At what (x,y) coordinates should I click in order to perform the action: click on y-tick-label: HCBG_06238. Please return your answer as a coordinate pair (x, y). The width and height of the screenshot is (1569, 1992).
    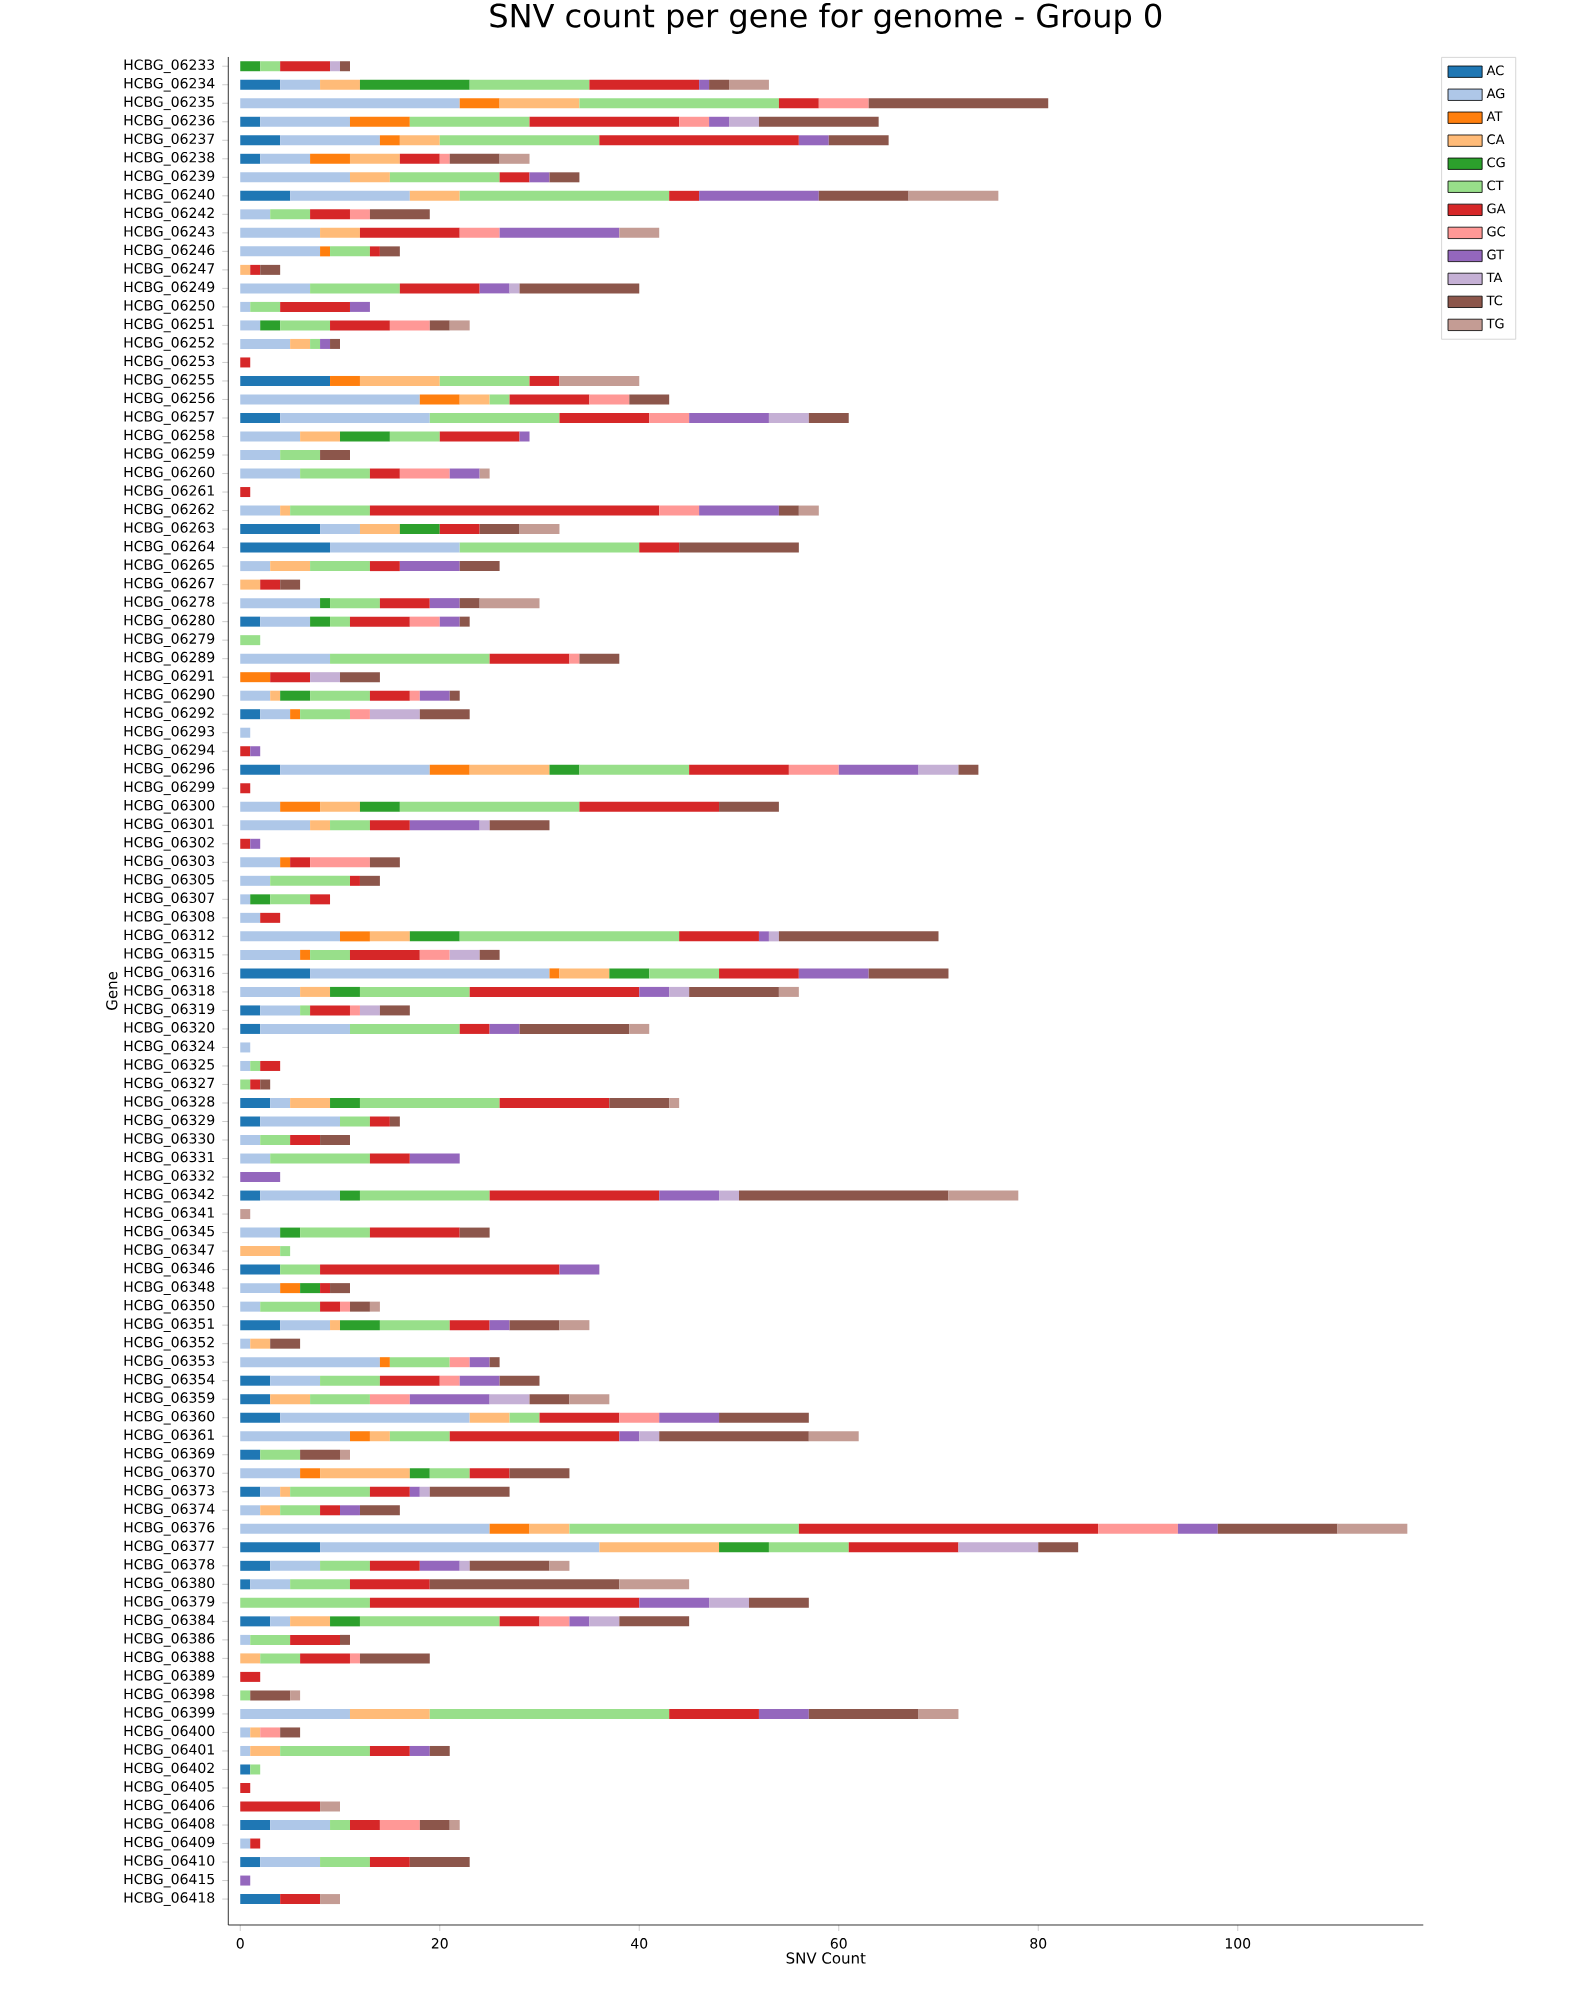
    Looking at the image, I should click on (169, 158).